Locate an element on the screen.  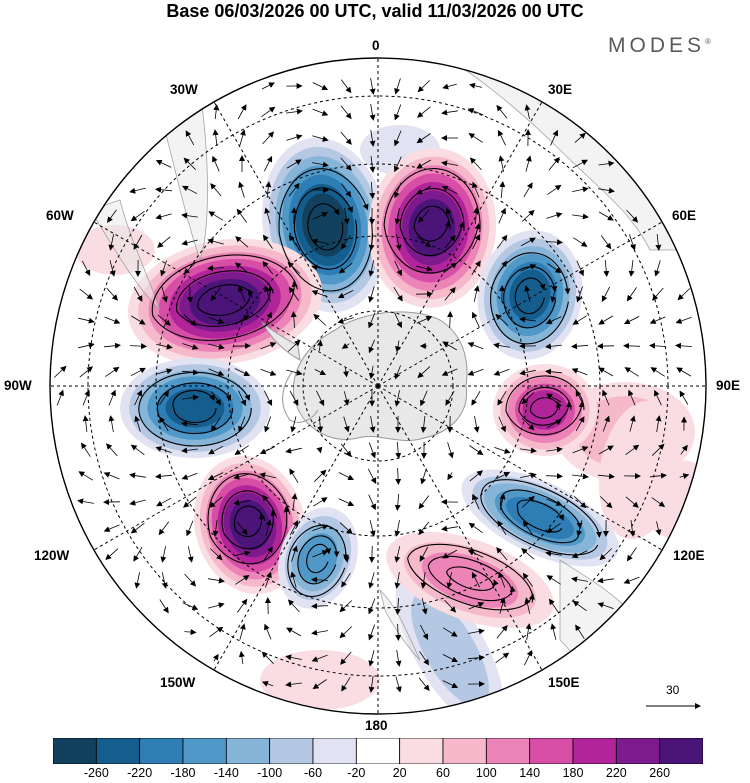
meridian-line is located at coordinates (295, 243).